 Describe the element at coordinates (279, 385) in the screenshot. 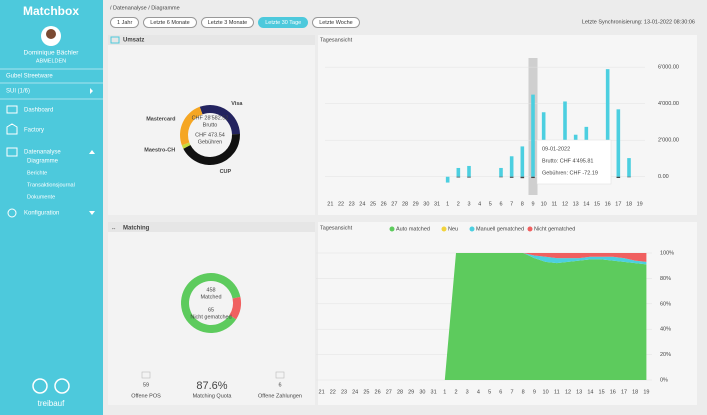

I see `stat-value: 6` at that location.